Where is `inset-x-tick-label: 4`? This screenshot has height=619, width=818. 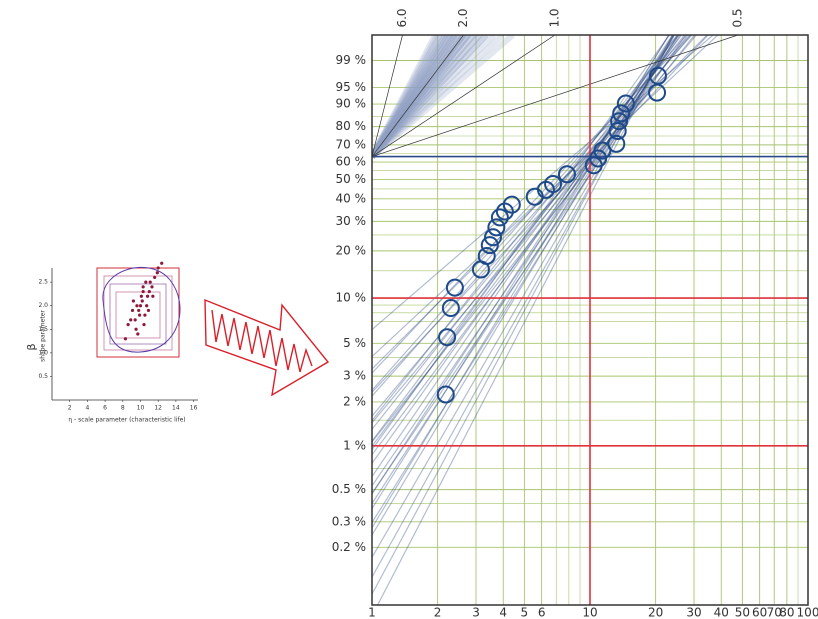
inset-x-tick-label: 4 is located at coordinates (87, 408).